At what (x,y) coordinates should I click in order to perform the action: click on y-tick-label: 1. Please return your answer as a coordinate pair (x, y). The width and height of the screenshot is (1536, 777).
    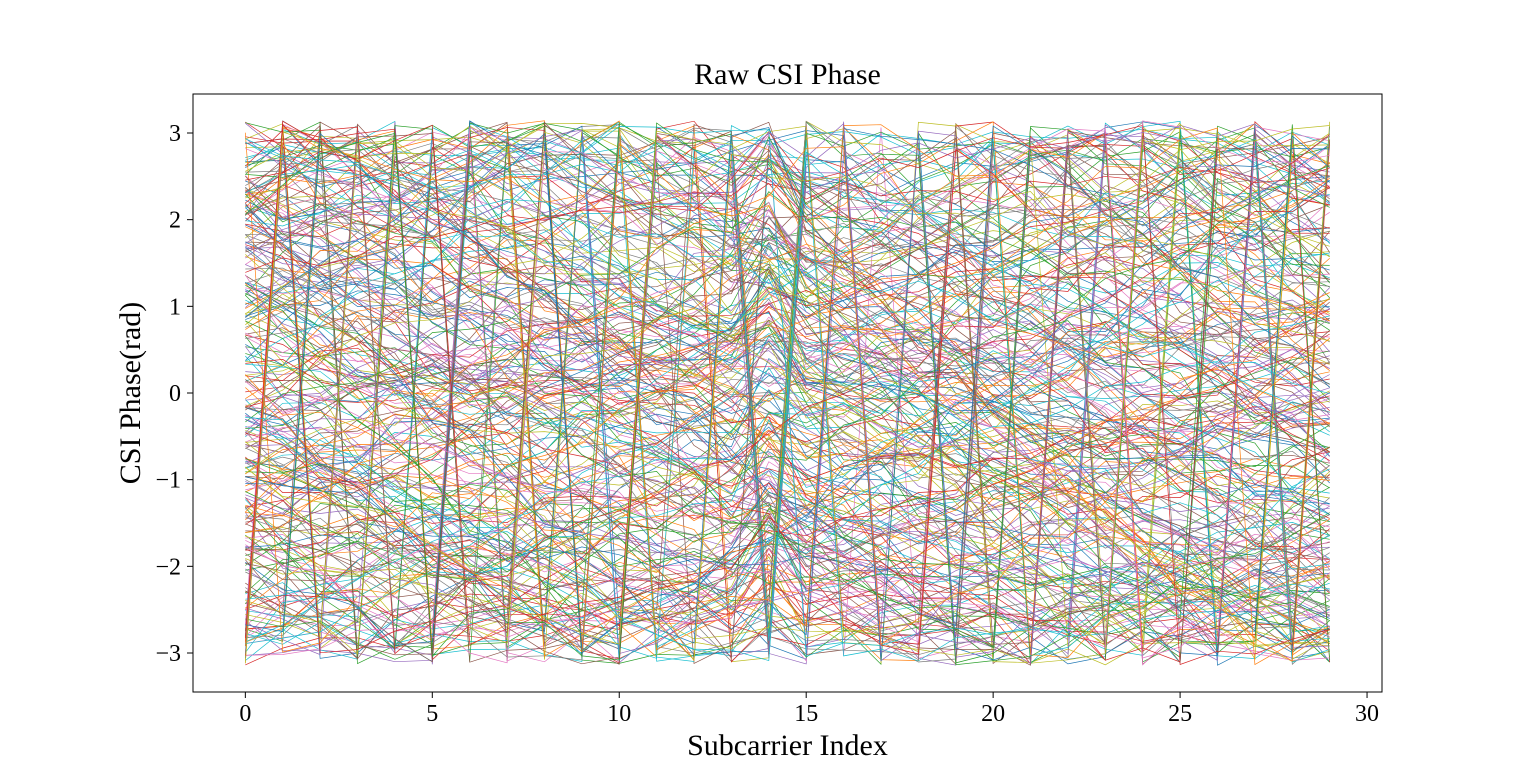
    Looking at the image, I should click on (175, 307).